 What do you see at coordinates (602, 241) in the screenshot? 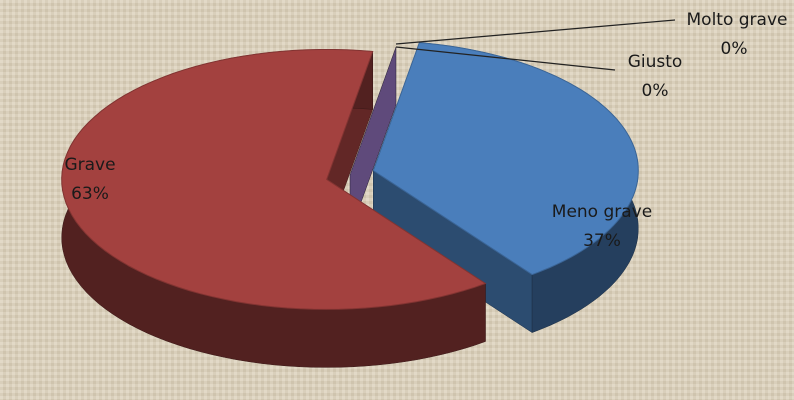
I see `slice-value-label: 37%` at bounding box center [602, 241].